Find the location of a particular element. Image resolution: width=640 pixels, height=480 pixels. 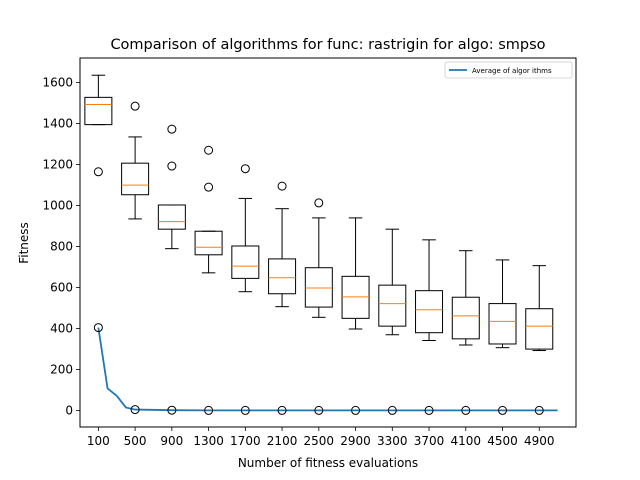

x-tick-label: 4900 is located at coordinates (539, 441).